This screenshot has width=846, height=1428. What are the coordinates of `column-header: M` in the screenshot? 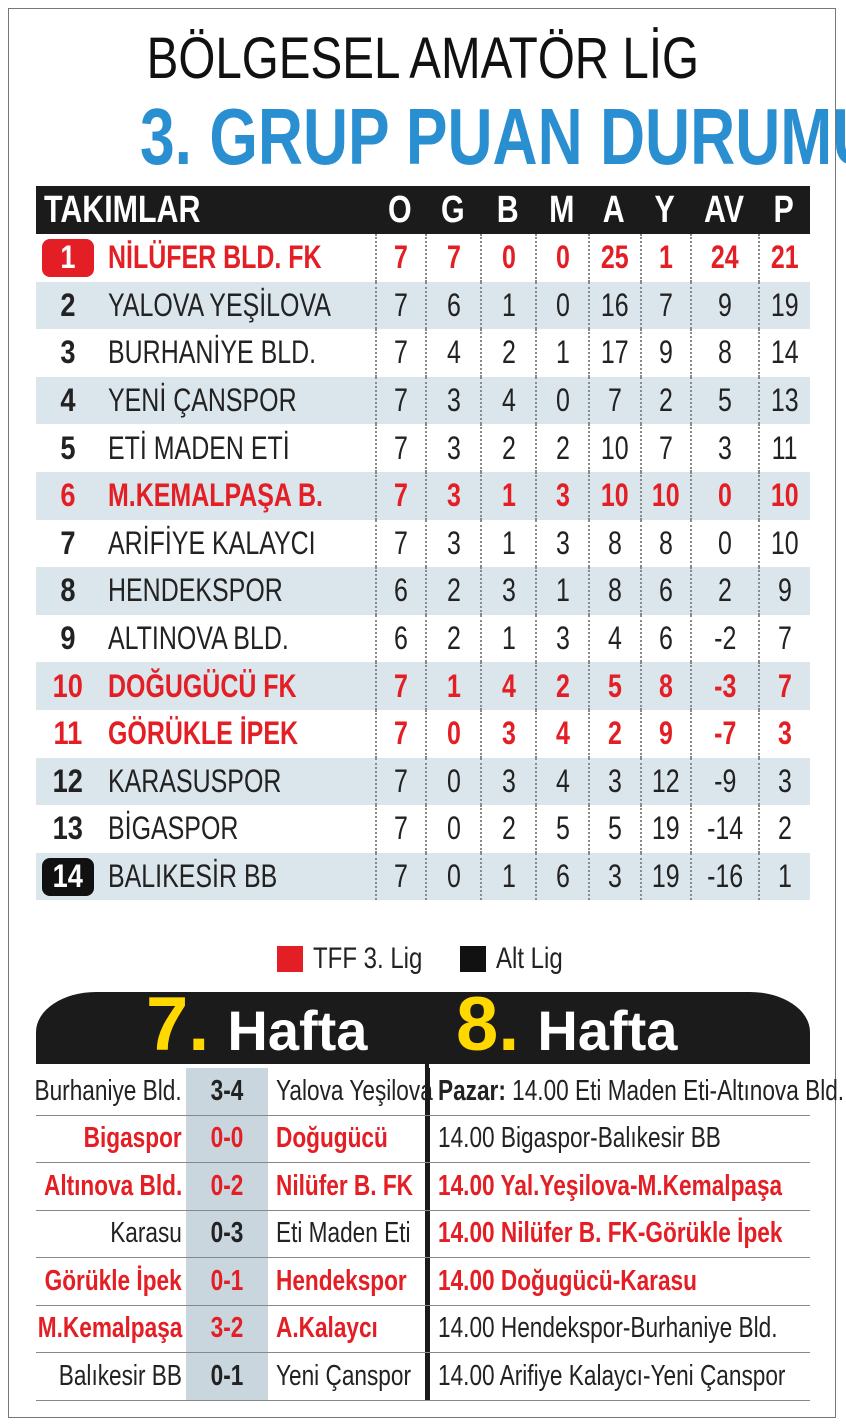 It's located at (561, 210).